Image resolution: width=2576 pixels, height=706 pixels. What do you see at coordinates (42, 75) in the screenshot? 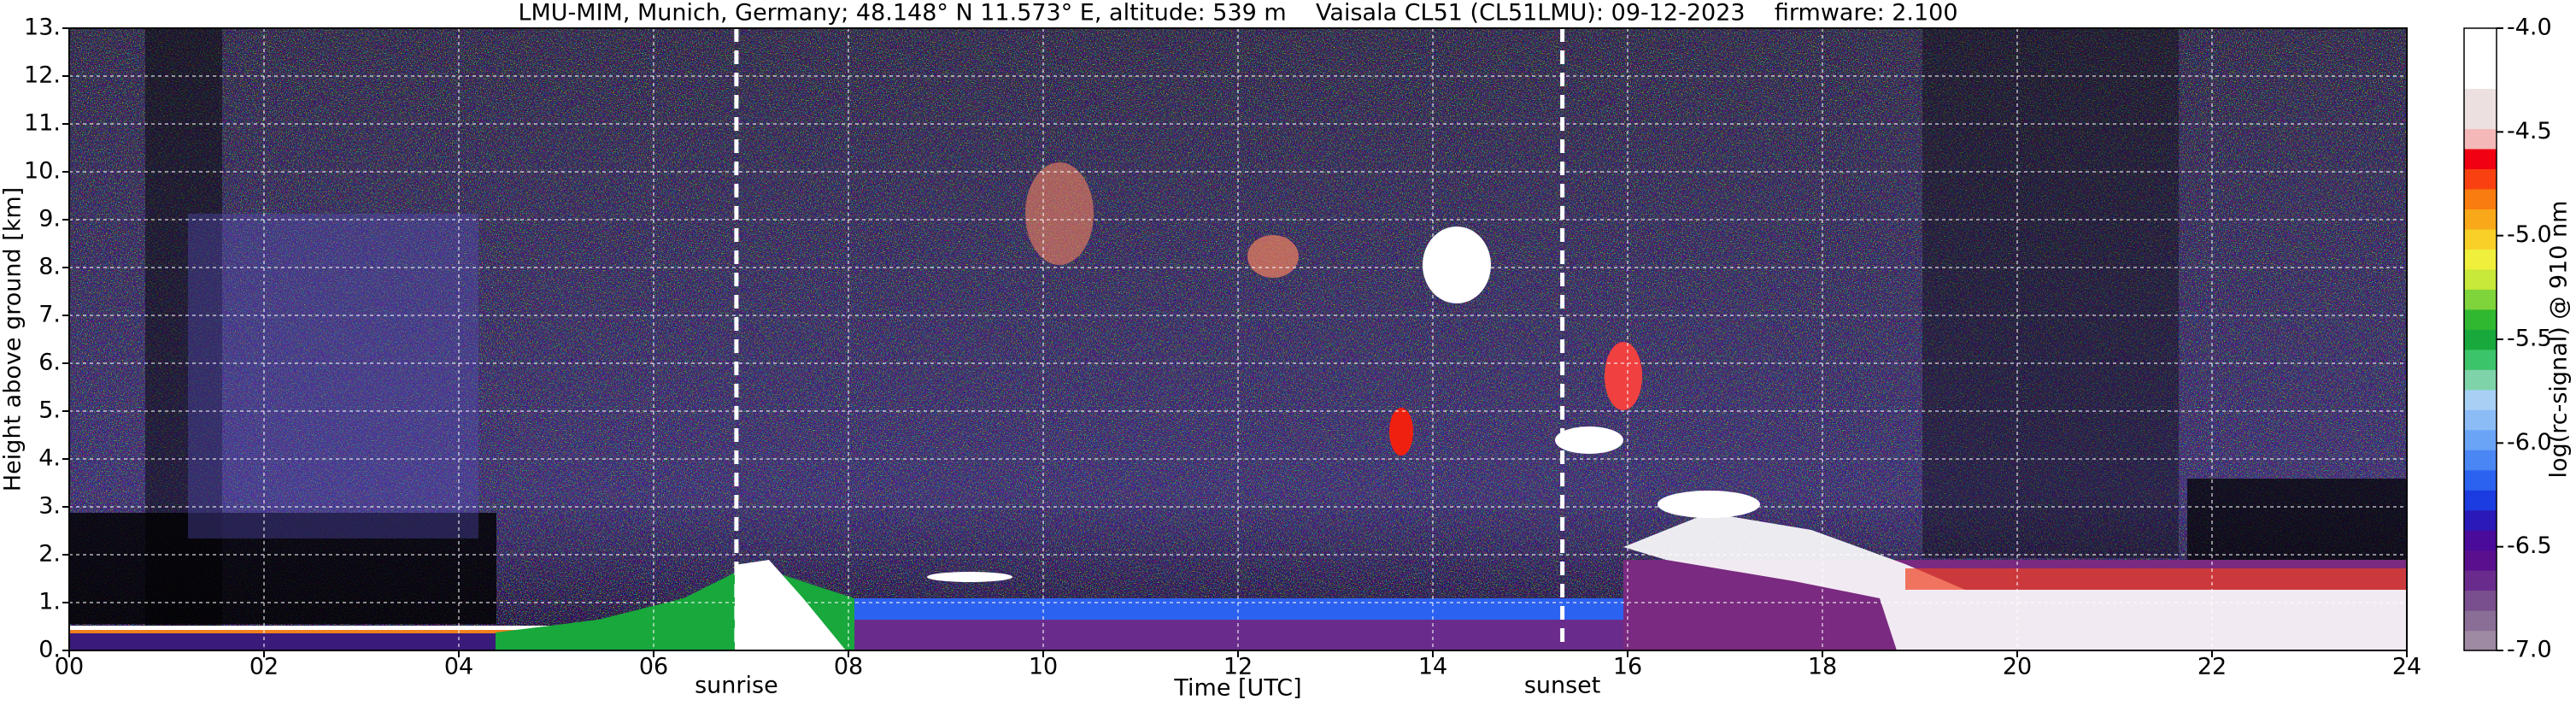
I see `y-tick-label: 12.` at bounding box center [42, 75].